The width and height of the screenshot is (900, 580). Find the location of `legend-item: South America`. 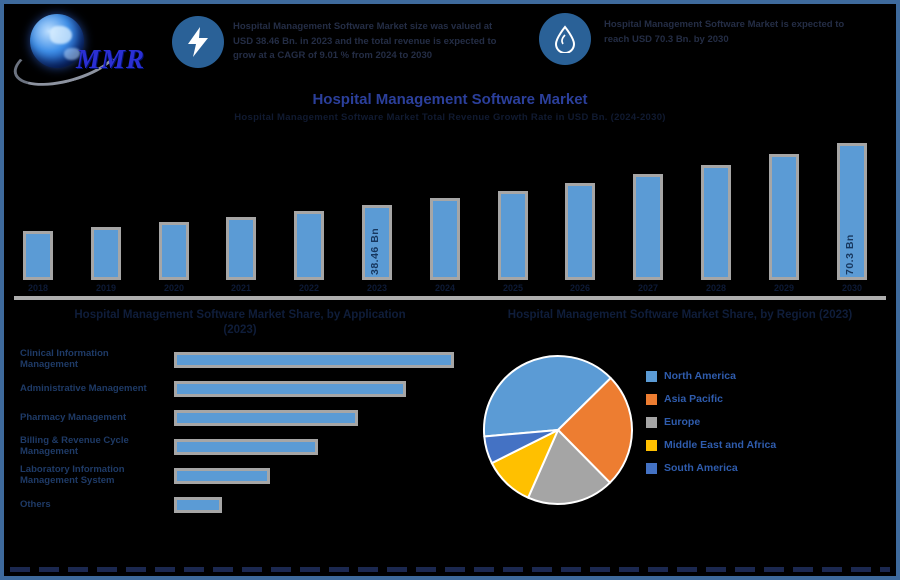

legend-item: South America is located at coordinates (711, 468).